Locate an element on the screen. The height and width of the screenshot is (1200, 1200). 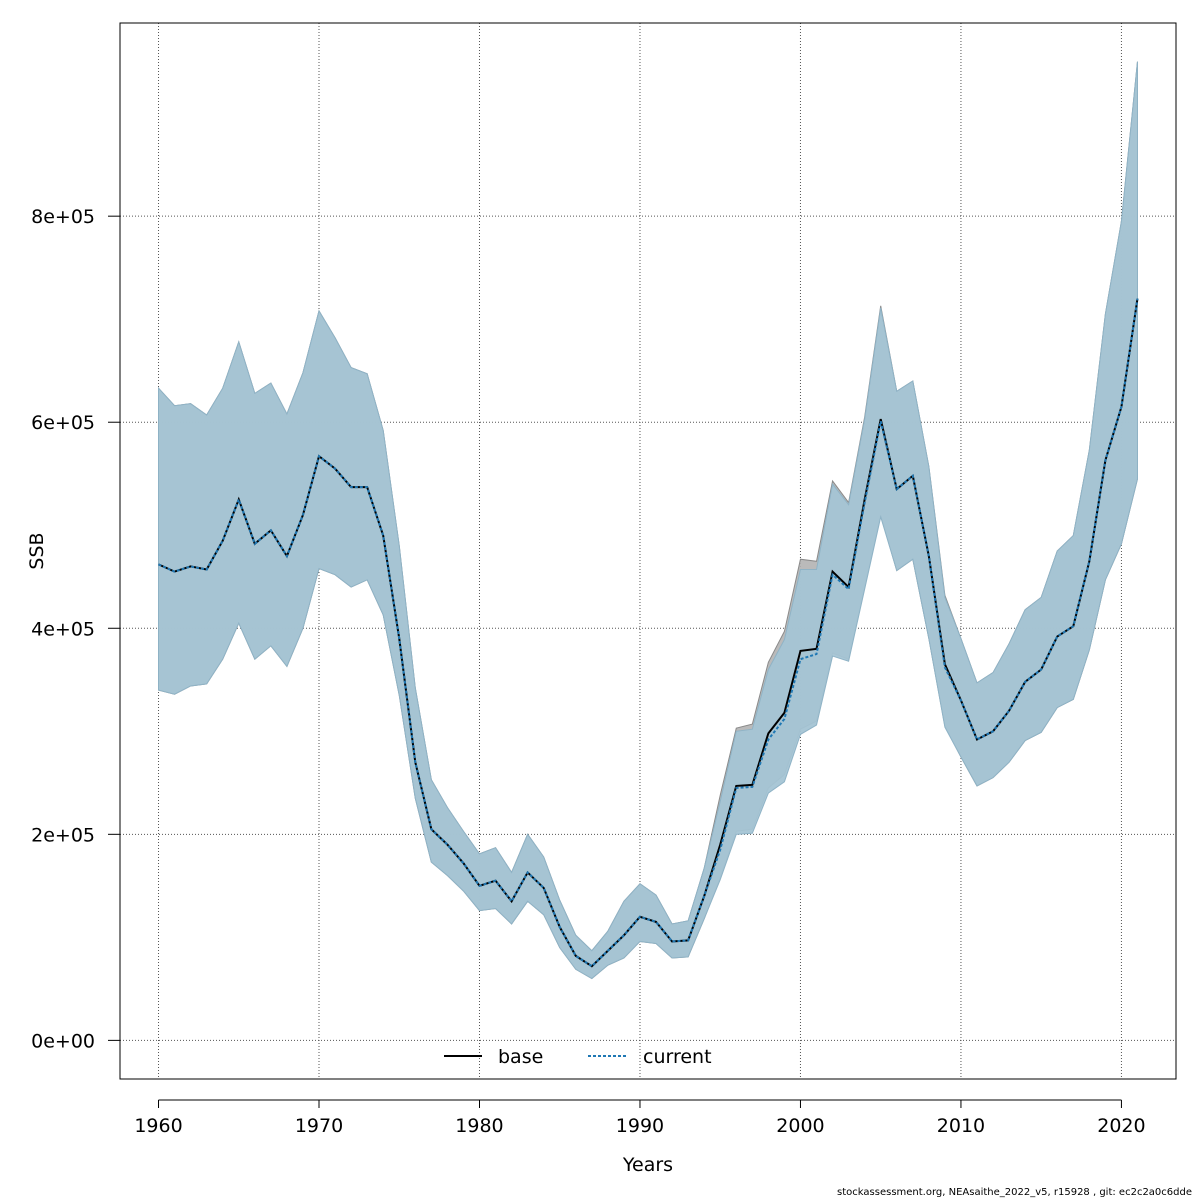
x-tick-label-1970: 1970 is located at coordinates (319, 1126).